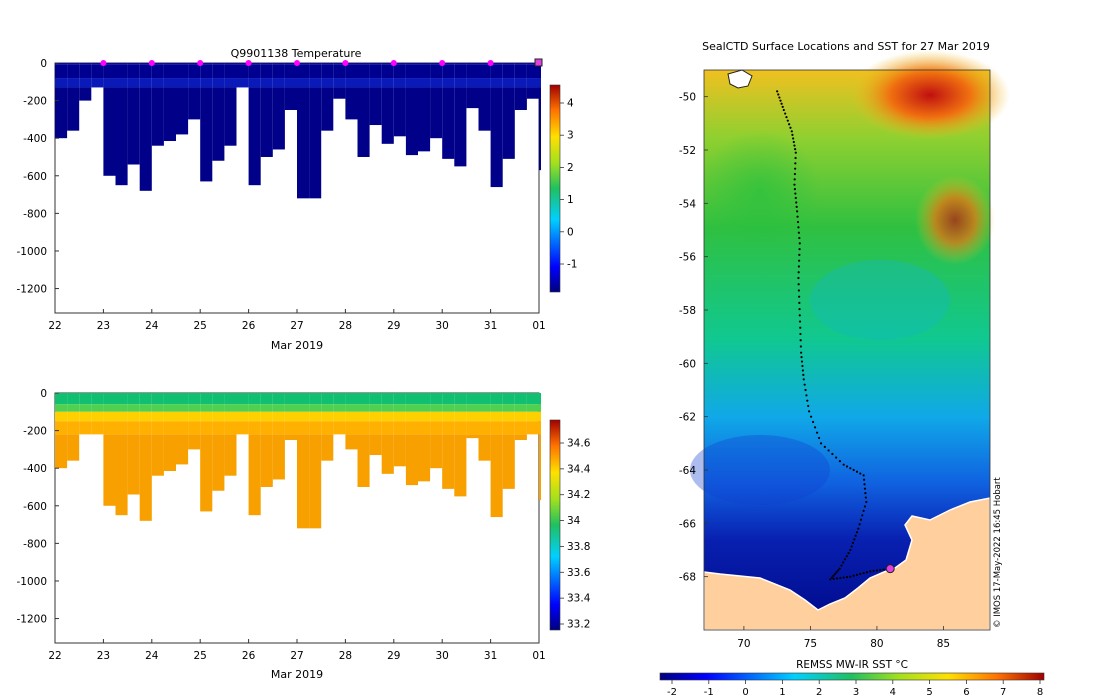 The width and height of the screenshot is (1100, 700). What do you see at coordinates (200, 656) in the screenshot?
I see `x-tick-label: 25` at bounding box center [200, 656].